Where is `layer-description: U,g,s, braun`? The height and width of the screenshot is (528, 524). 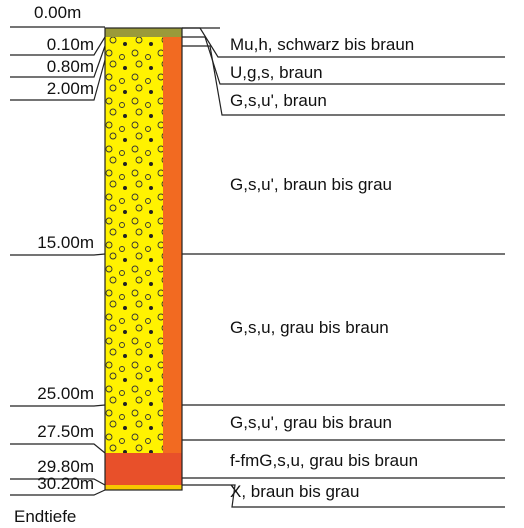
layer-description: U,g,s, braun is located at coordinates (276, 72).